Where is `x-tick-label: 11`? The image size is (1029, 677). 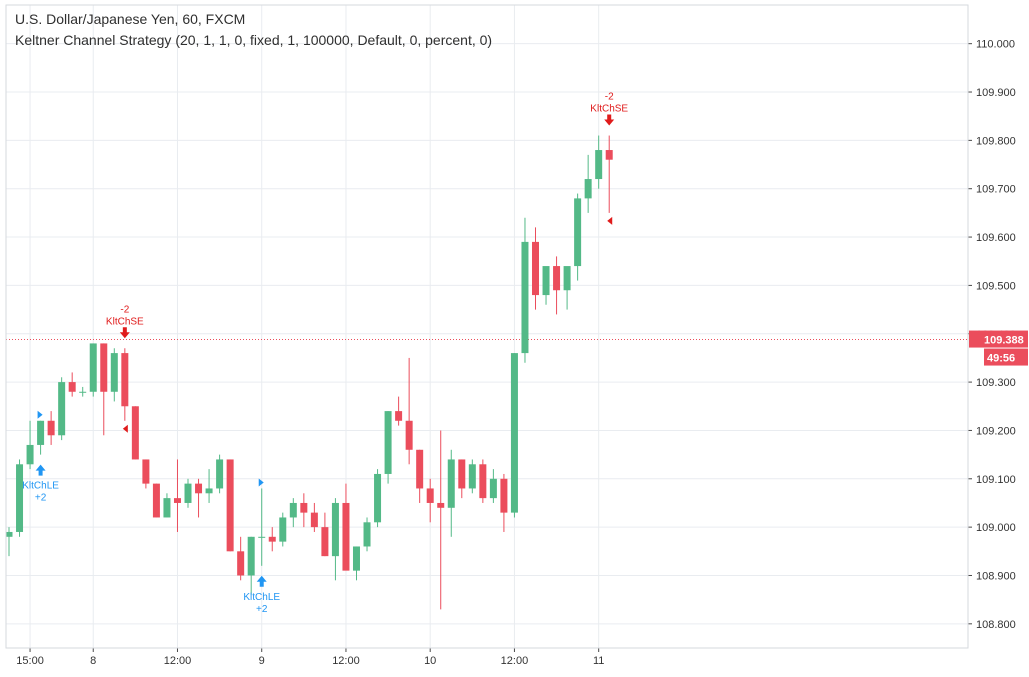 x-tick-label: 11 is located at coordinates (598, 661).